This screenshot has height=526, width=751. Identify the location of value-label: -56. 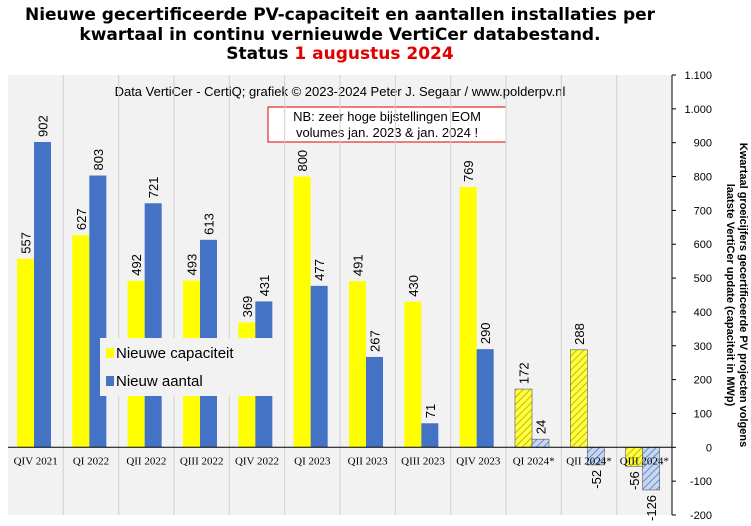
(634, 480).